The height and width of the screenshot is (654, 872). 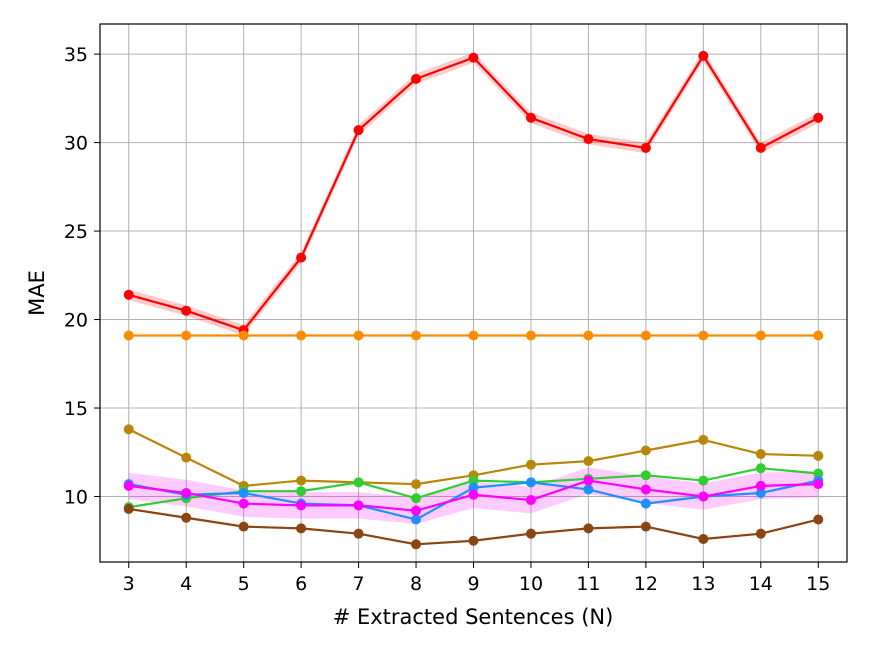 I want to click on y-axis-title: MAE, so click(x=37, y=293).